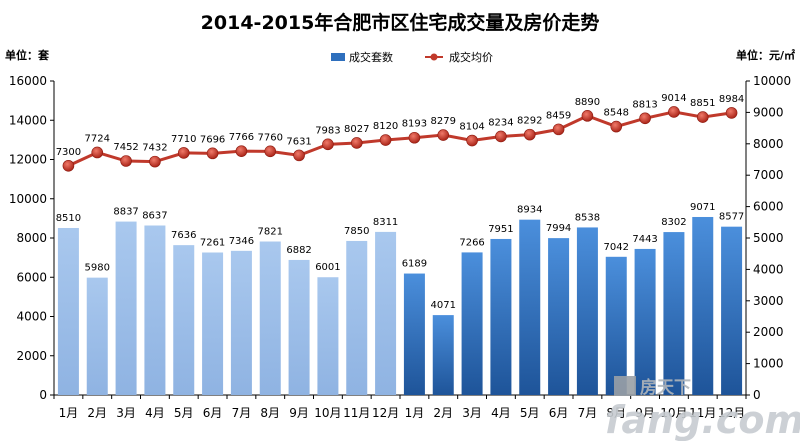 This screenshot has height=441, width=800. What do you see at coordinates (414, 124) in the screenshot?
I see `price-value-label: 8193` at bounding box center [414, 124].